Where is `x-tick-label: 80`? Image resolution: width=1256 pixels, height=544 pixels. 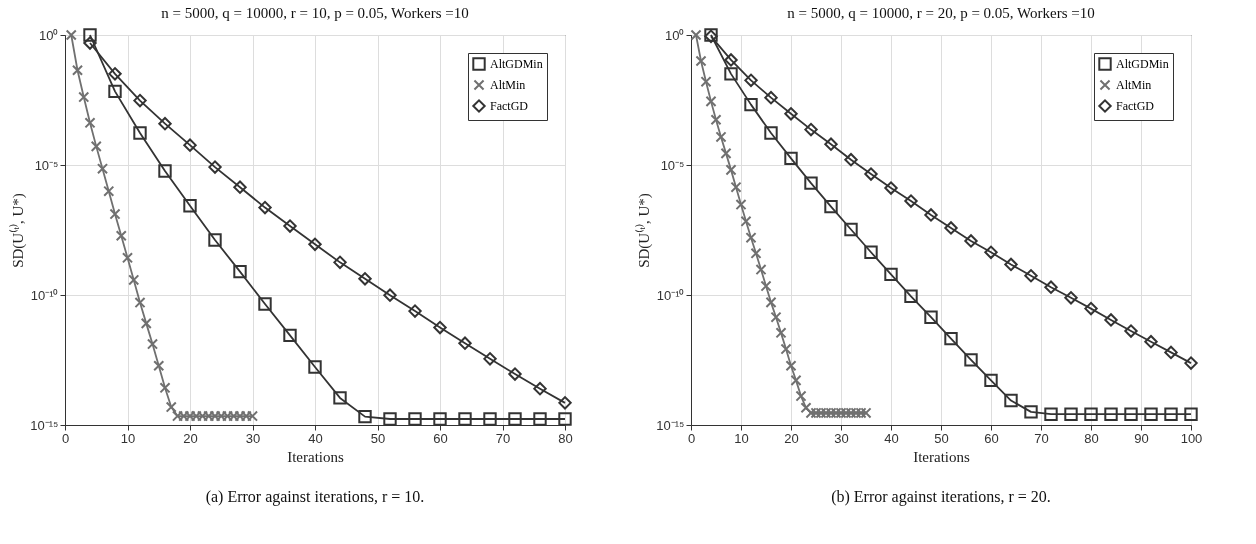
x-tick-label: 80 is located at coordinates (565, 438).